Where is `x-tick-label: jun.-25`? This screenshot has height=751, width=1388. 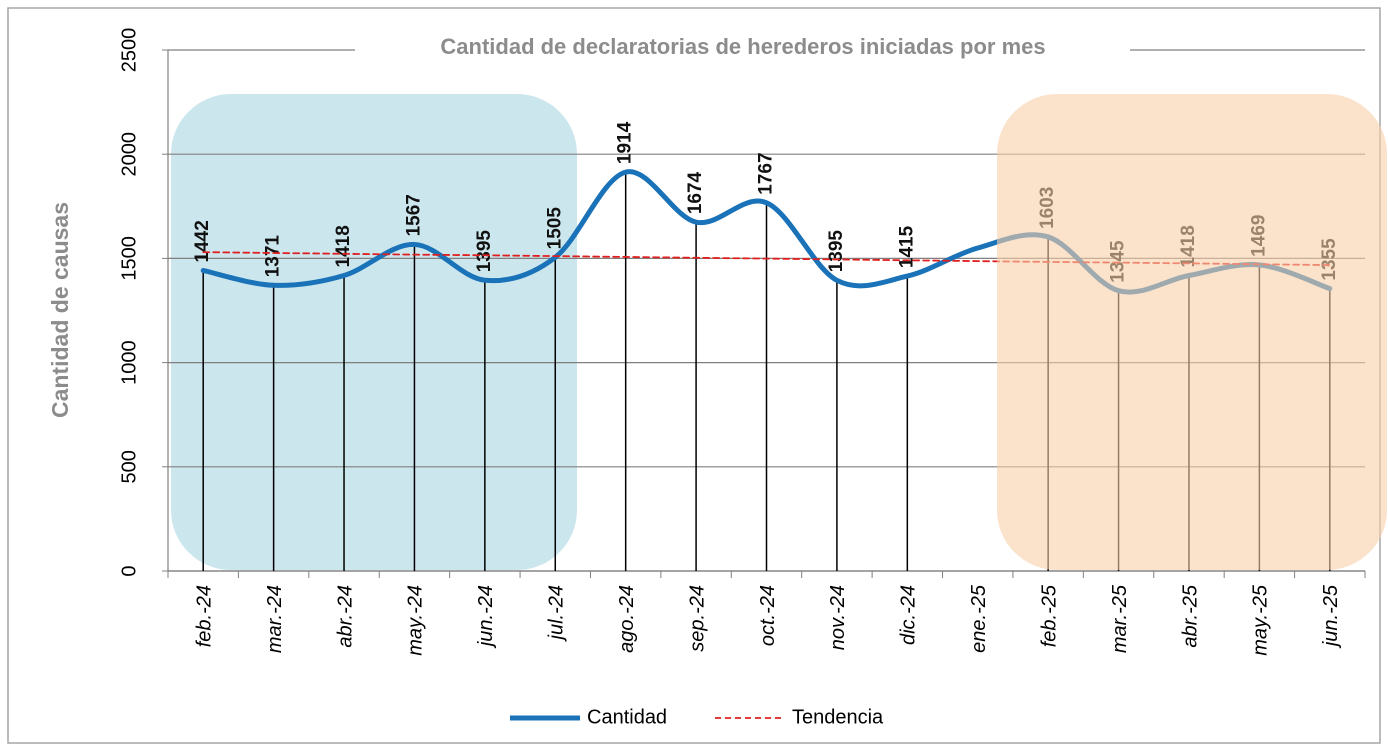 x-tick-label: jun.-25 is located at coordinates (1331, 616).